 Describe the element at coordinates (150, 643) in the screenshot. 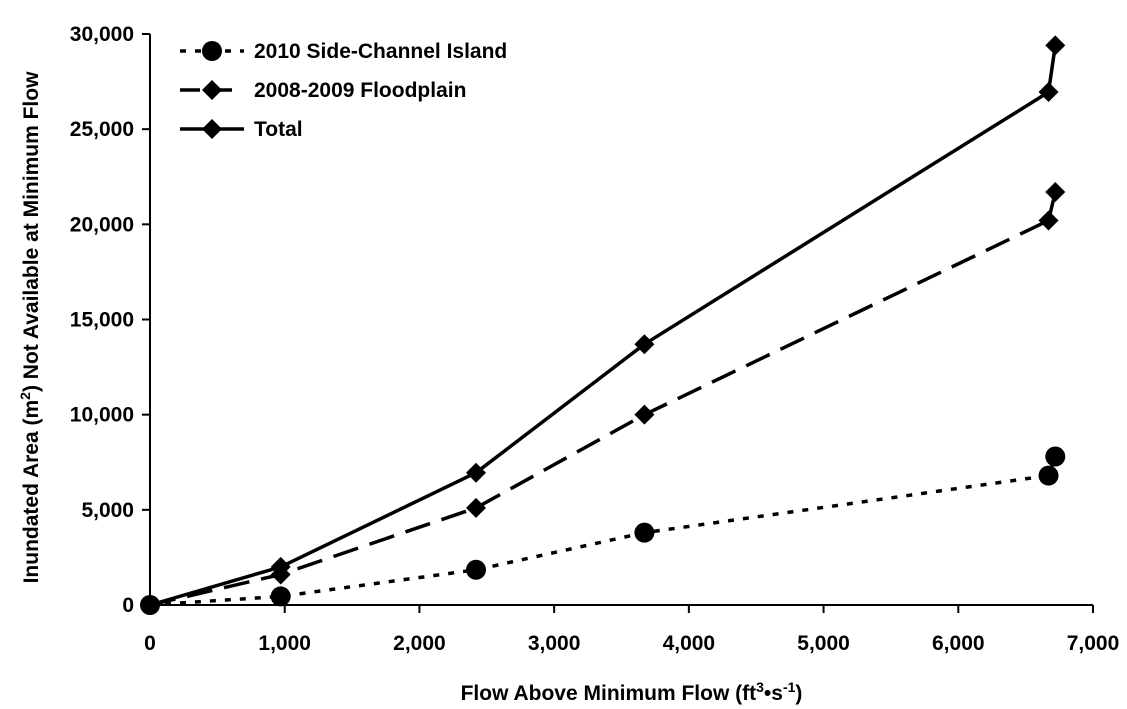

I see `x-tick-label: 0` at that location.